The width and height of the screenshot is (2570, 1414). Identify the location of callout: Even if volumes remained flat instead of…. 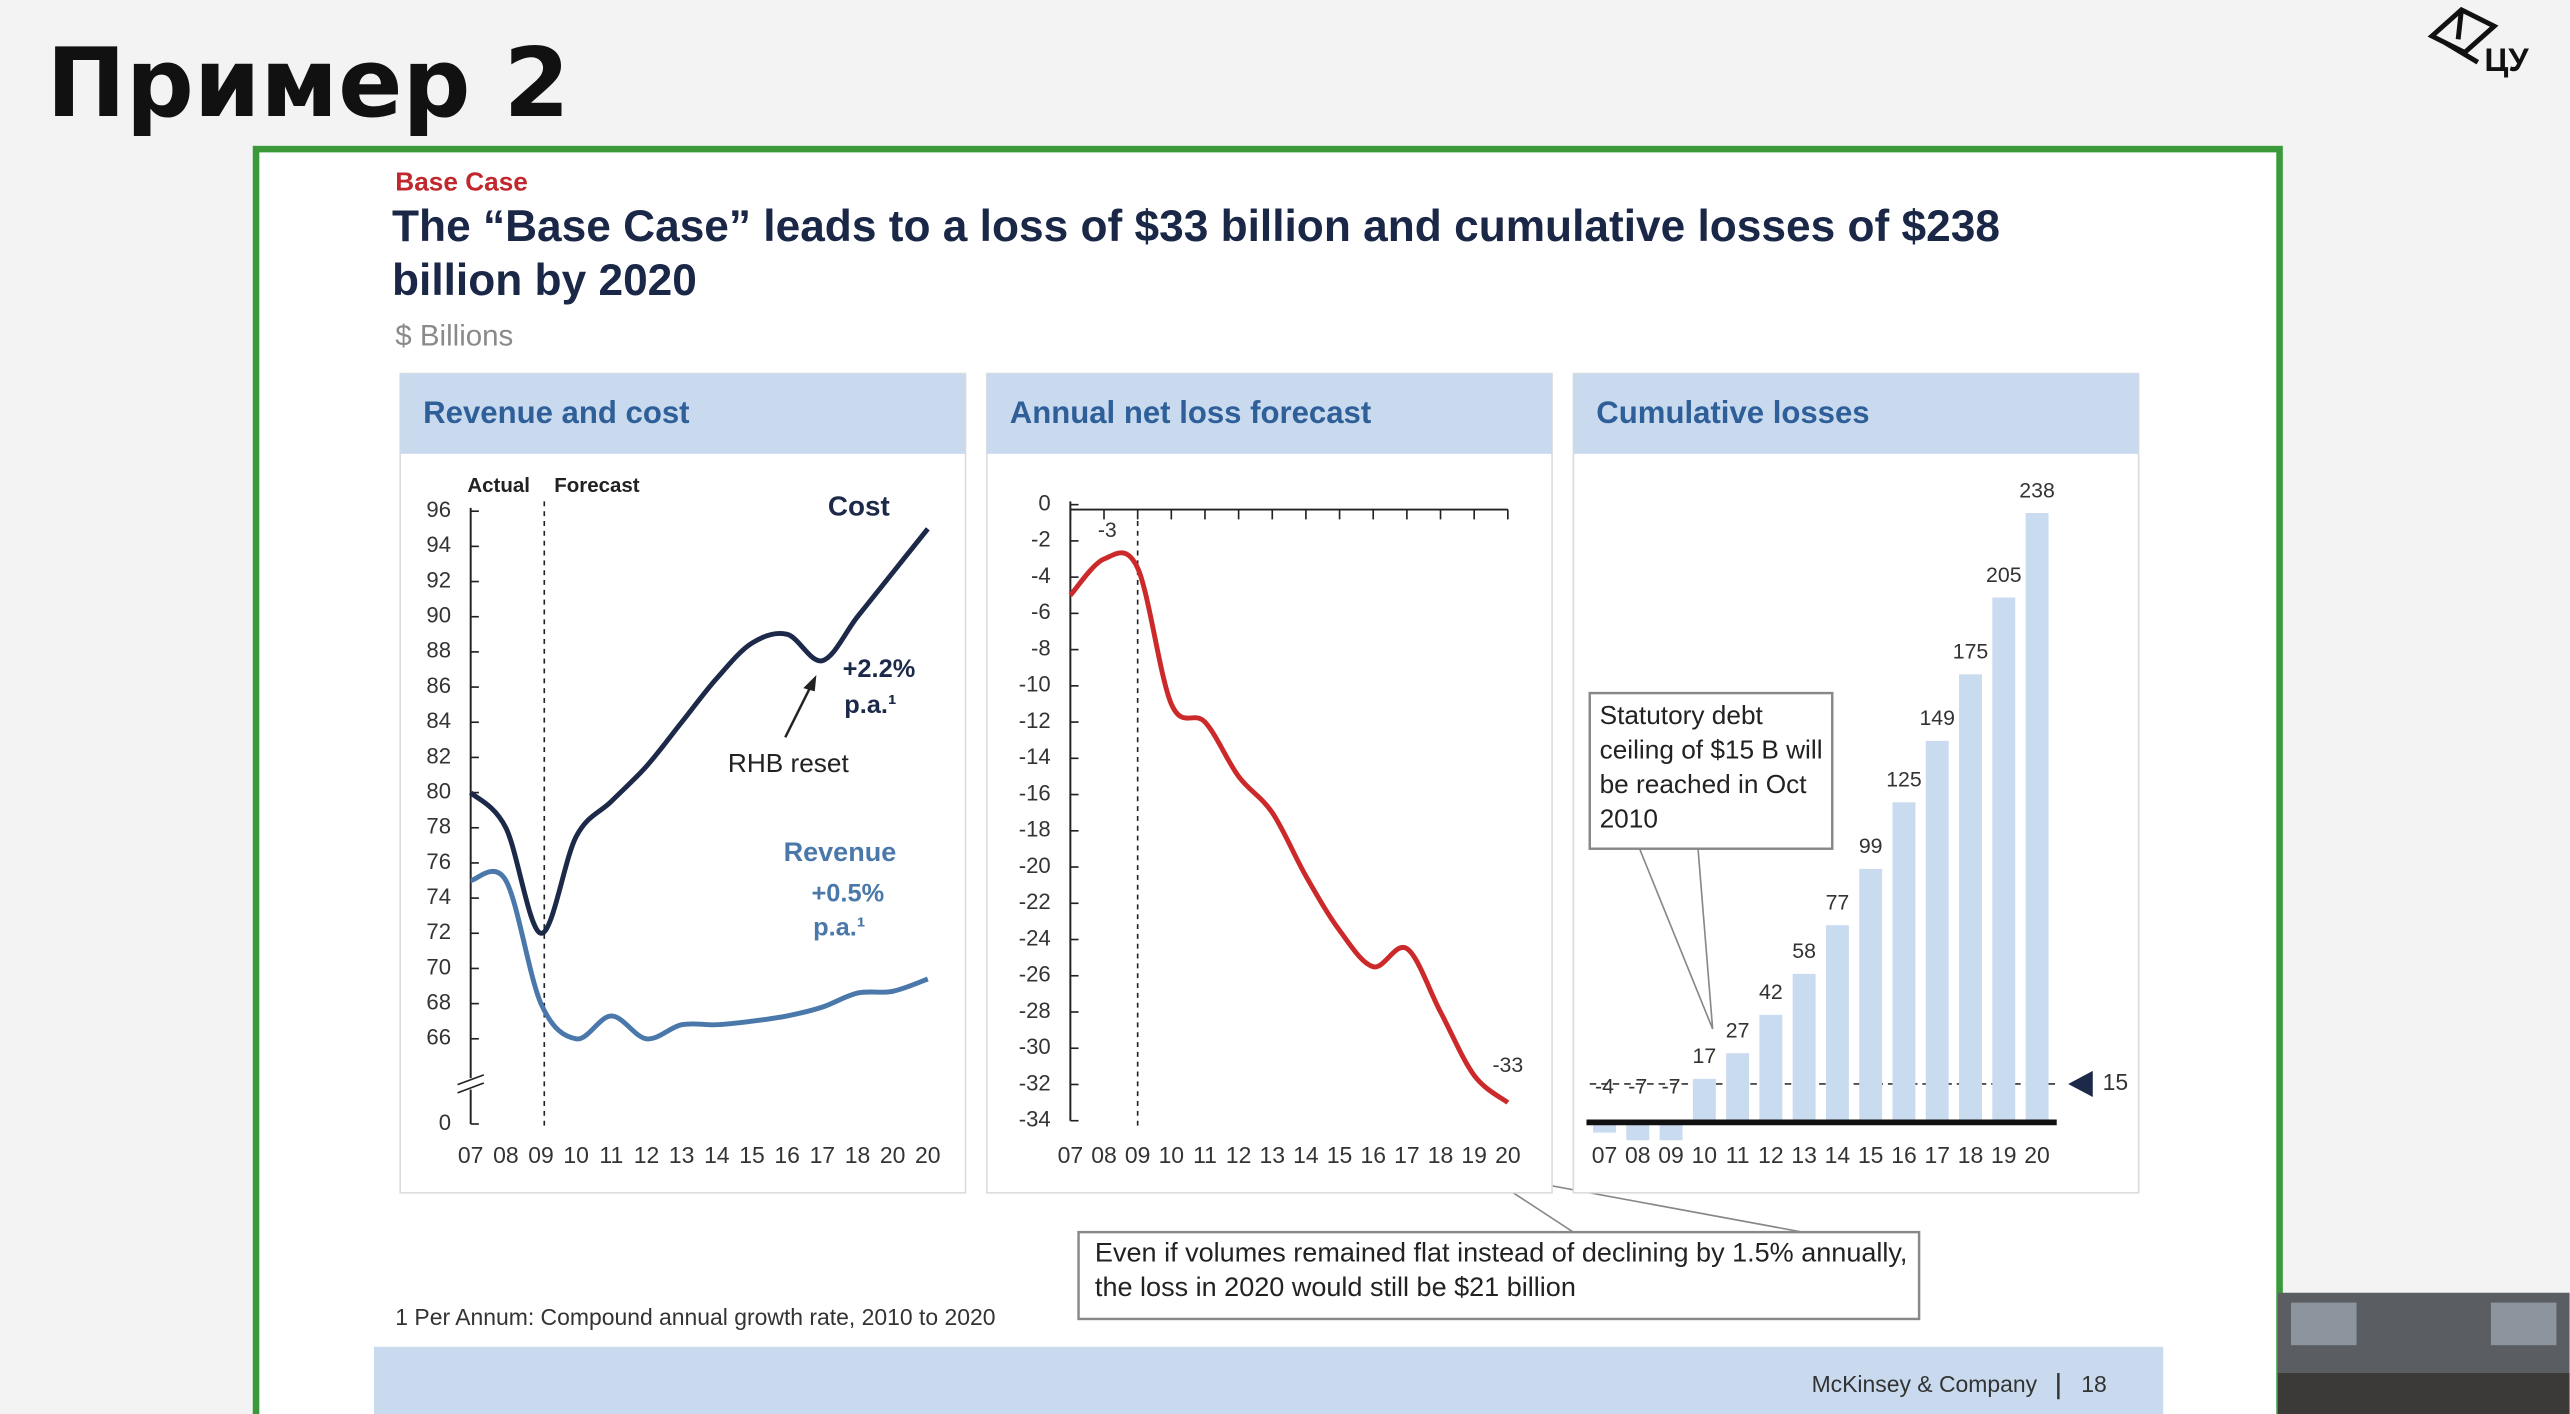
(1499, 1246).